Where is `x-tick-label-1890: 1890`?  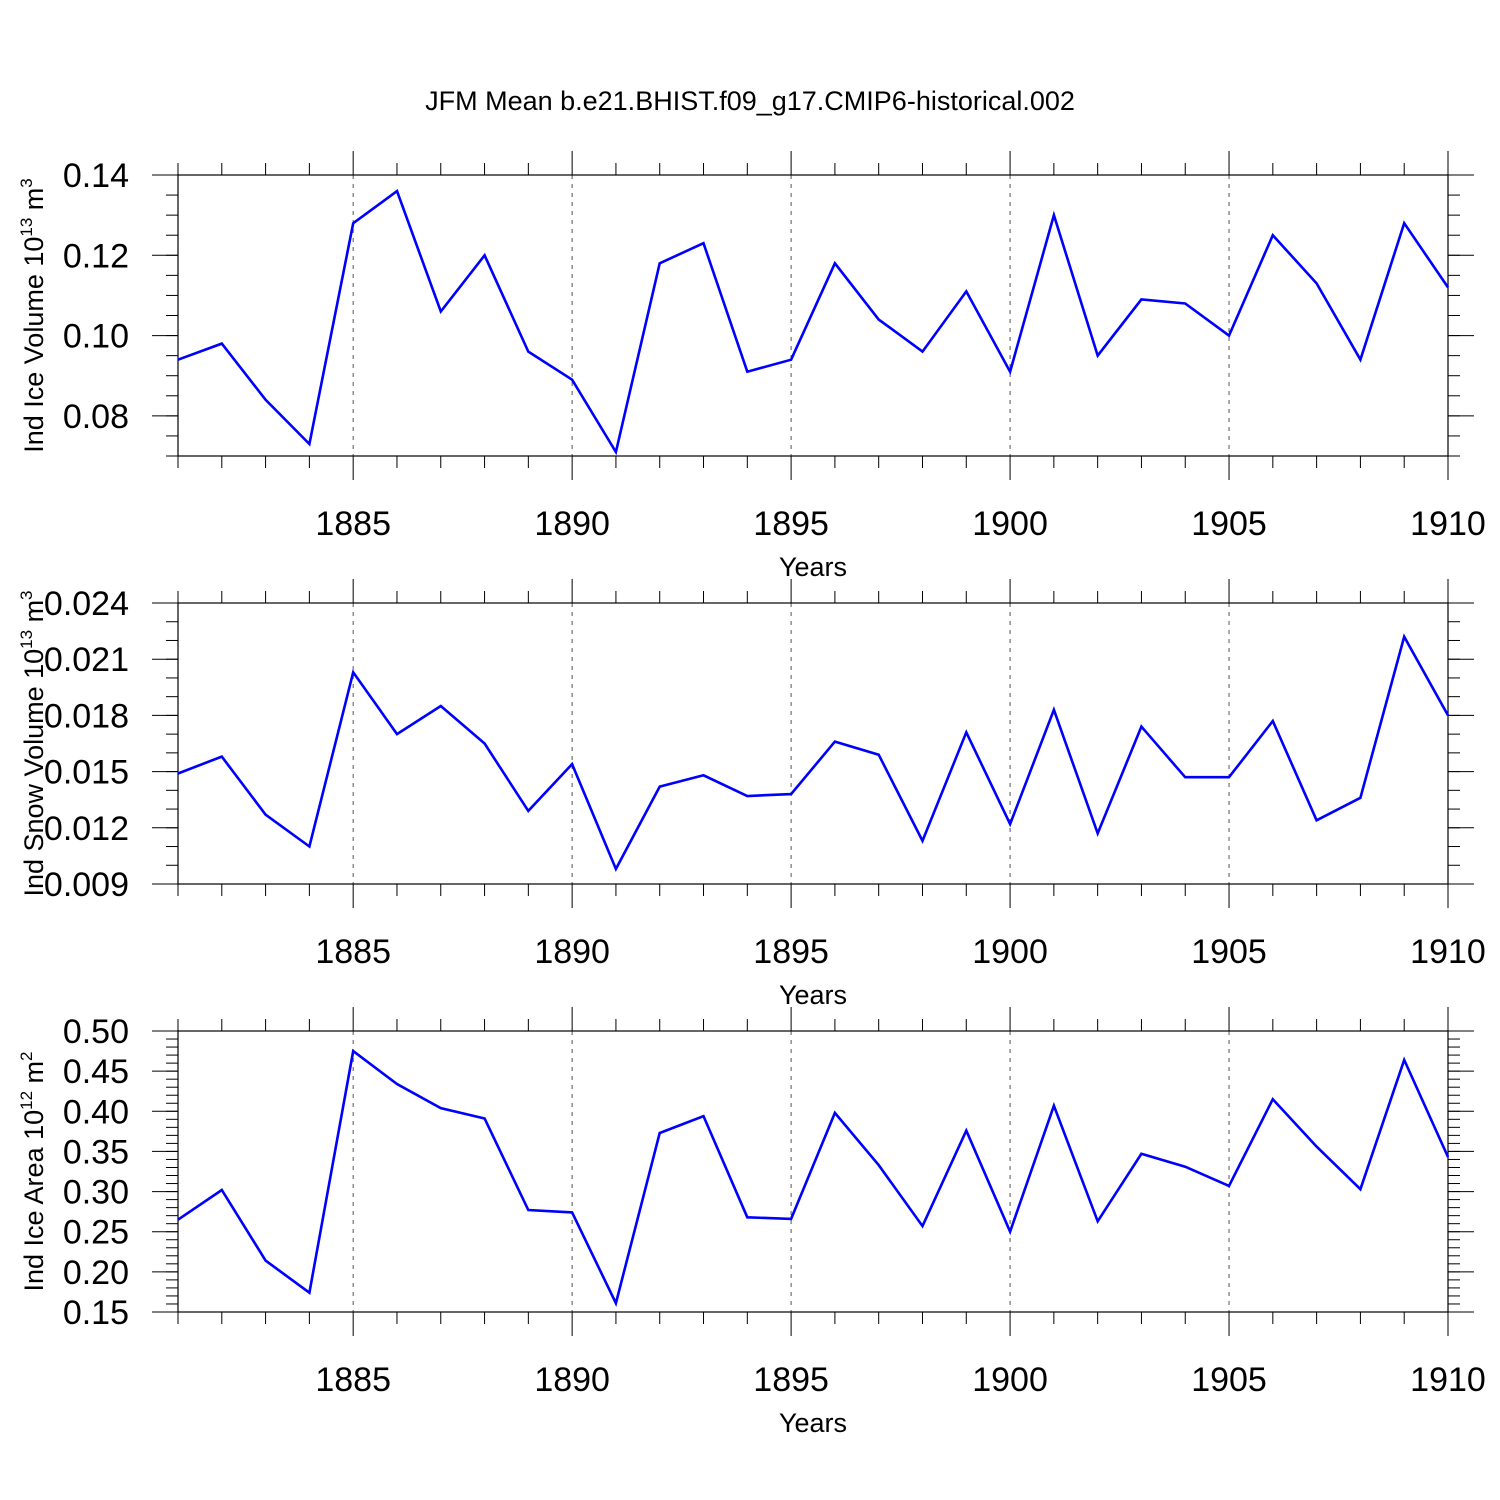
x-tick-label-1890: 1890 is located at coordinates (572, 952).